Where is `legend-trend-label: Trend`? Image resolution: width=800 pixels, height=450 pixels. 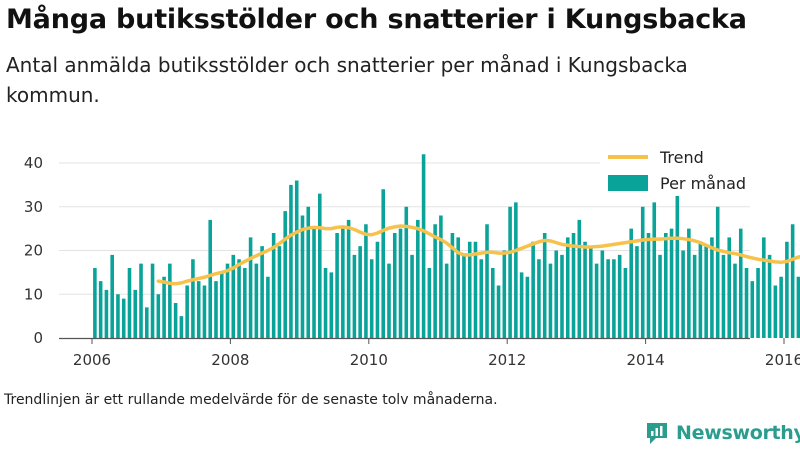 legend-trend-label: Trend is located at coordinates (681, 157).